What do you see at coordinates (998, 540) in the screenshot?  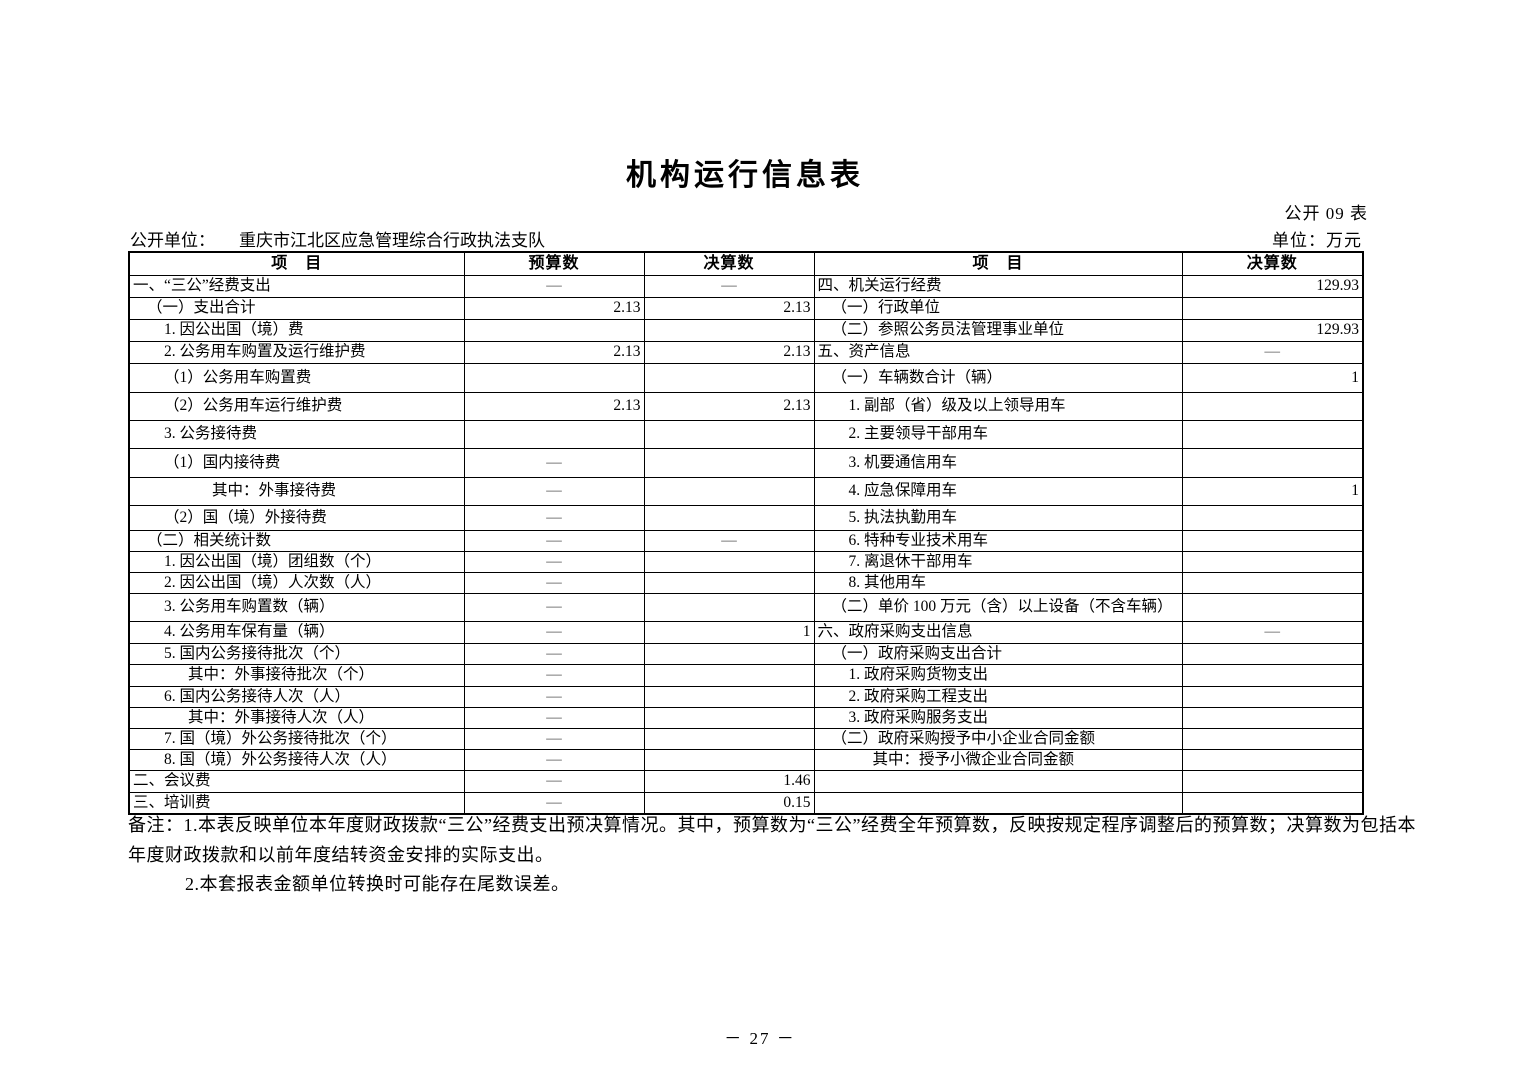 I see `row-label-right: 6. 特种专业技术用车` at bounding box center [998, 540].